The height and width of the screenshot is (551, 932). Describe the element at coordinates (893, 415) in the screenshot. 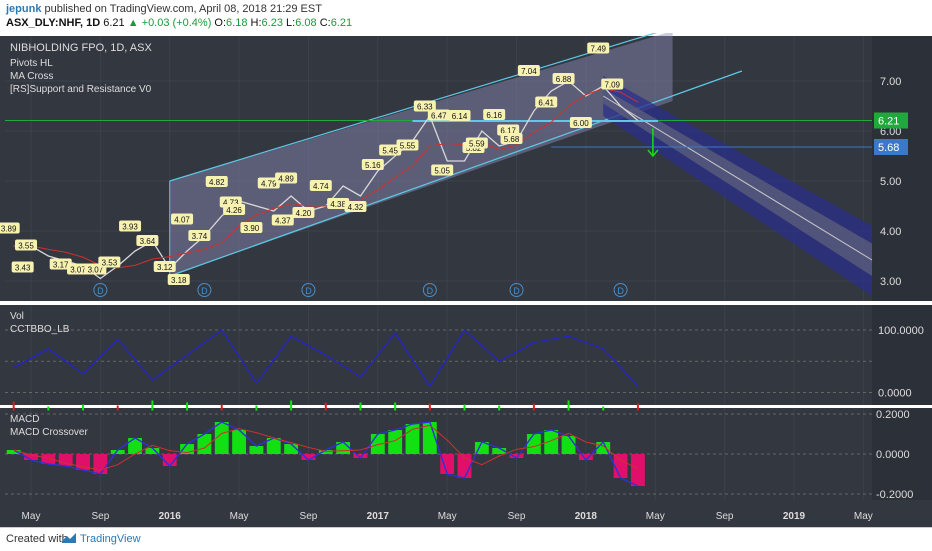

I see `macd-y-tick-label: 0.2000` at that location.